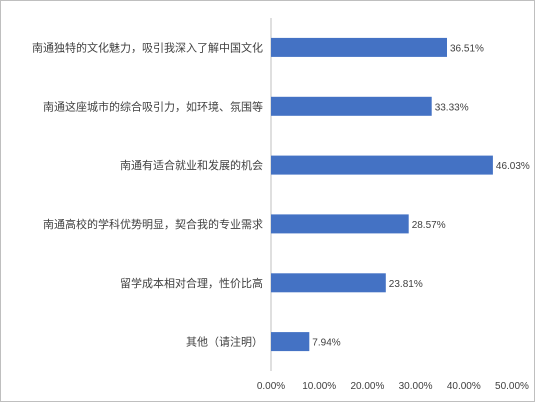 The height and width of the screenshot is (403, 535). Describe the element at coordinates (429, 225) in the screenshot. I see `value-label-3: 28.57%` at that location.